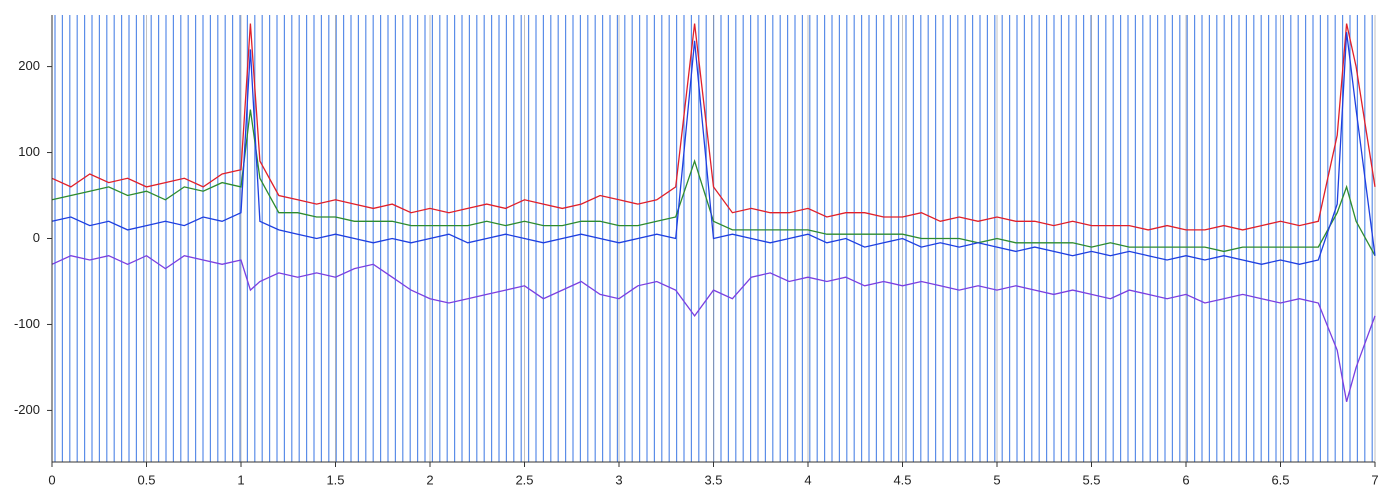 The image size is (1400, 500). What do you see at coordinates (1185, 479) in the screenshot?
I see `x-tick-label: 6` at bounding box center [1185, 479].